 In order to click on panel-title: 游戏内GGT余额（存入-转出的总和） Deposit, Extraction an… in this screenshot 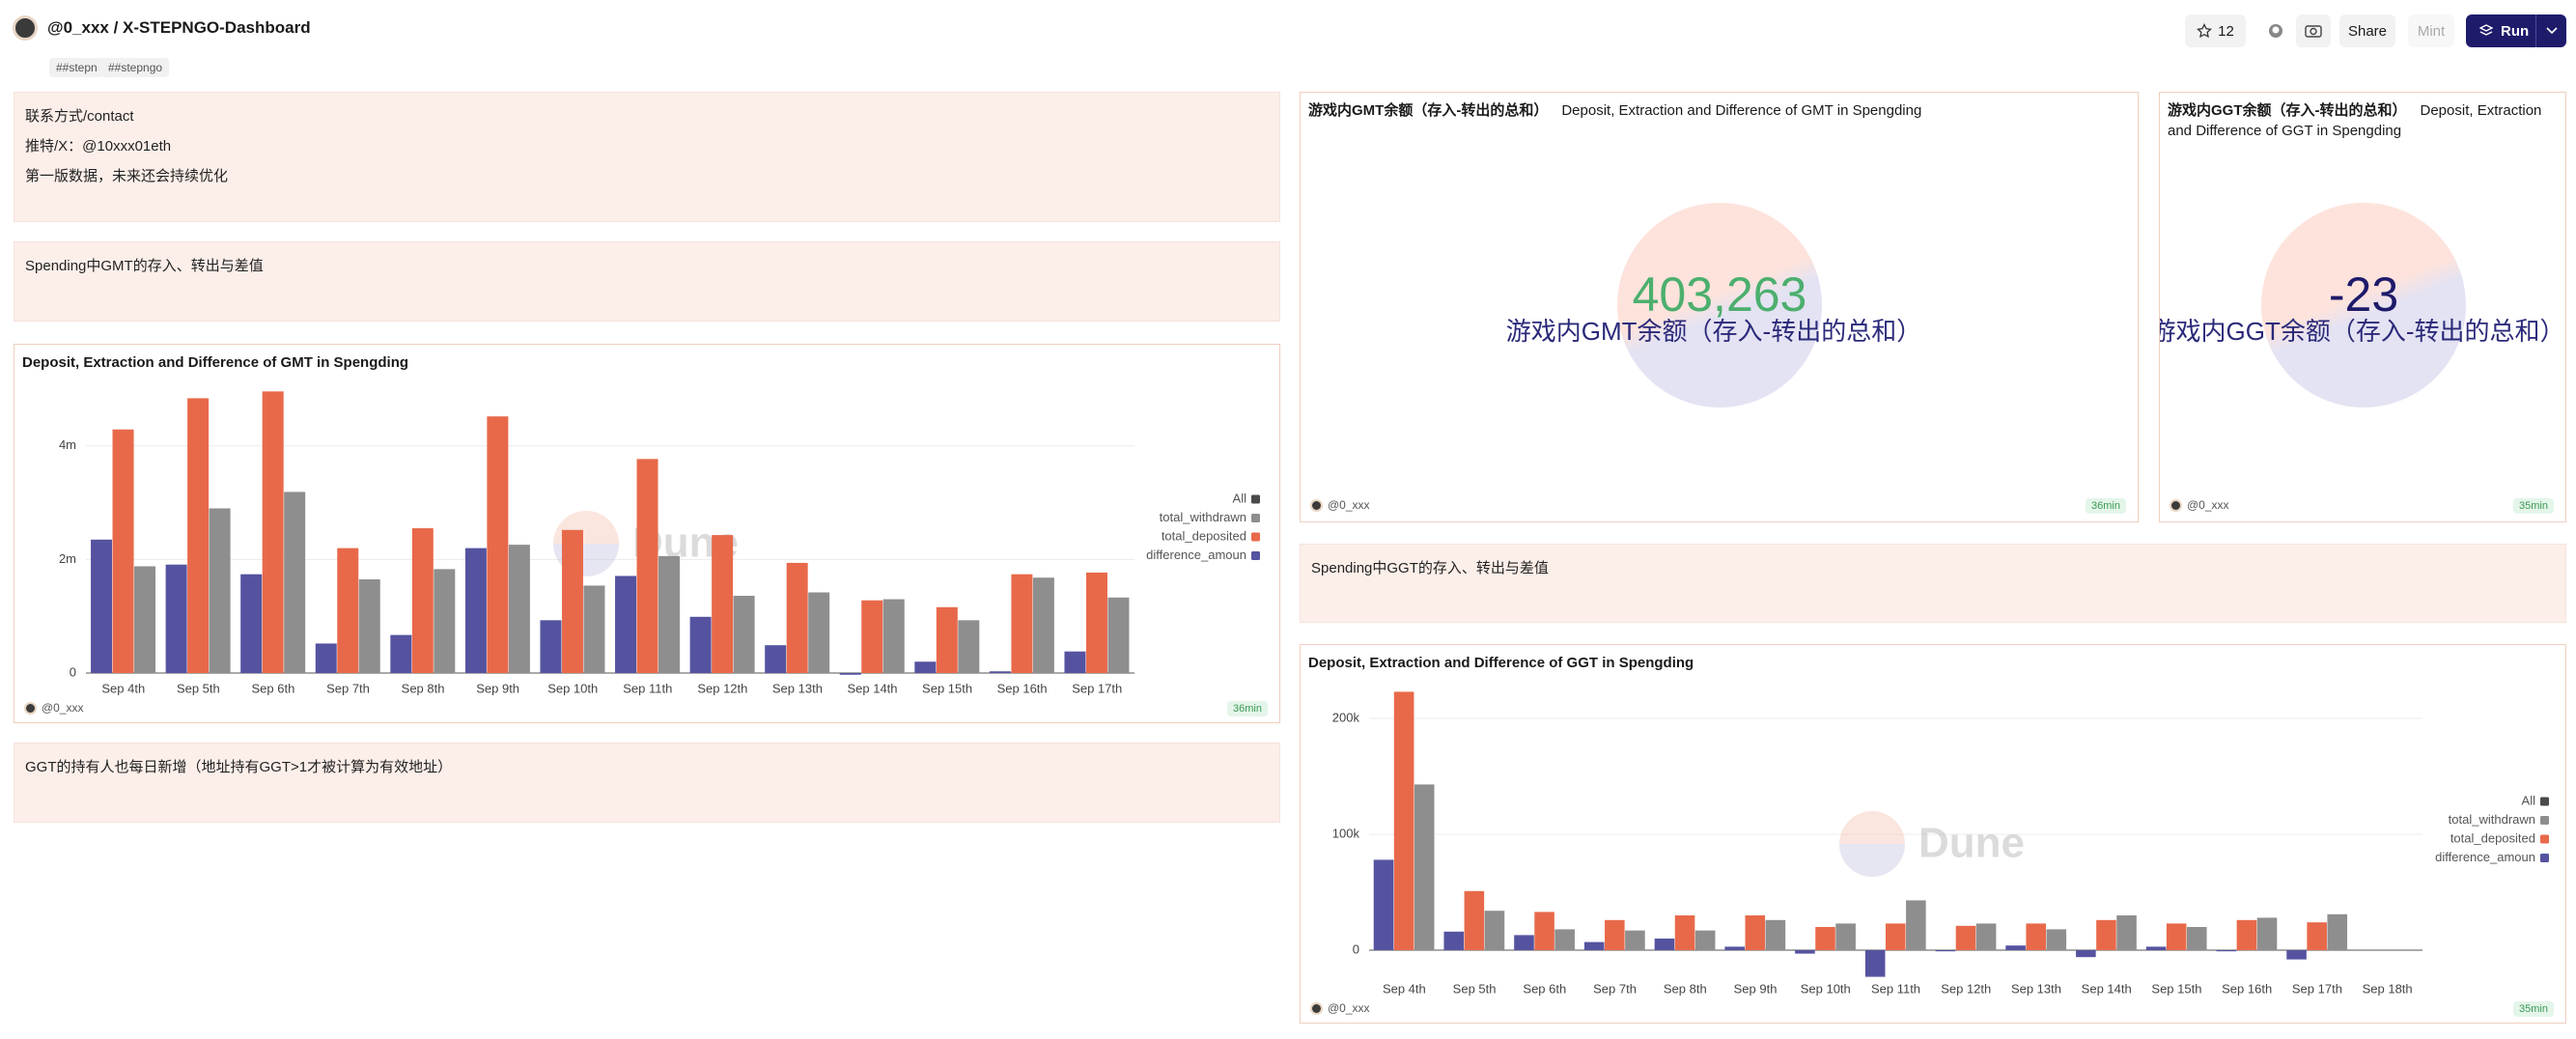, I will do `click(2357, 120)`.